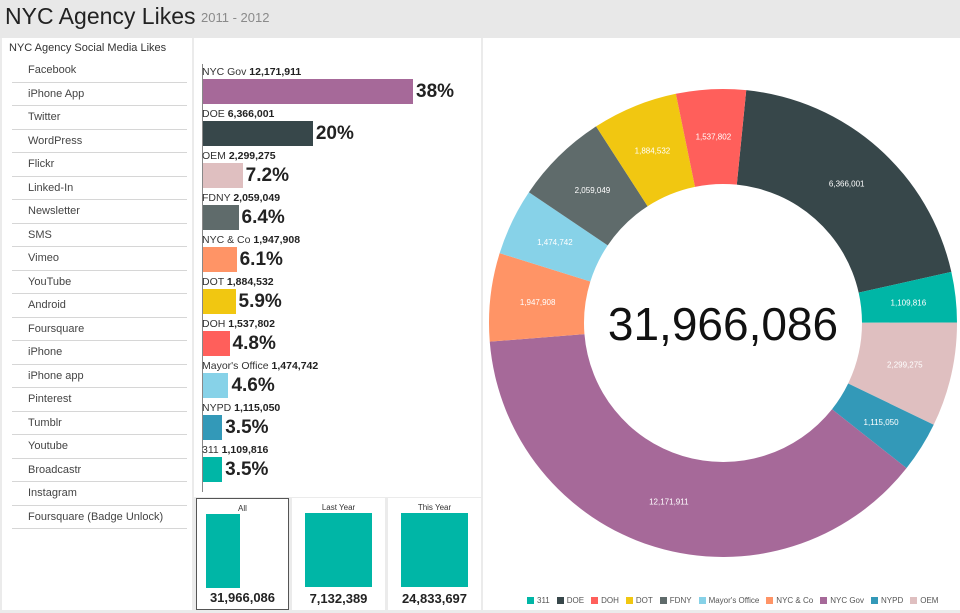 The image size is (960, 613). Describe the element at coordinates (99, 94) in the screenshot. I see `platform-item: iPhone App` at that location.